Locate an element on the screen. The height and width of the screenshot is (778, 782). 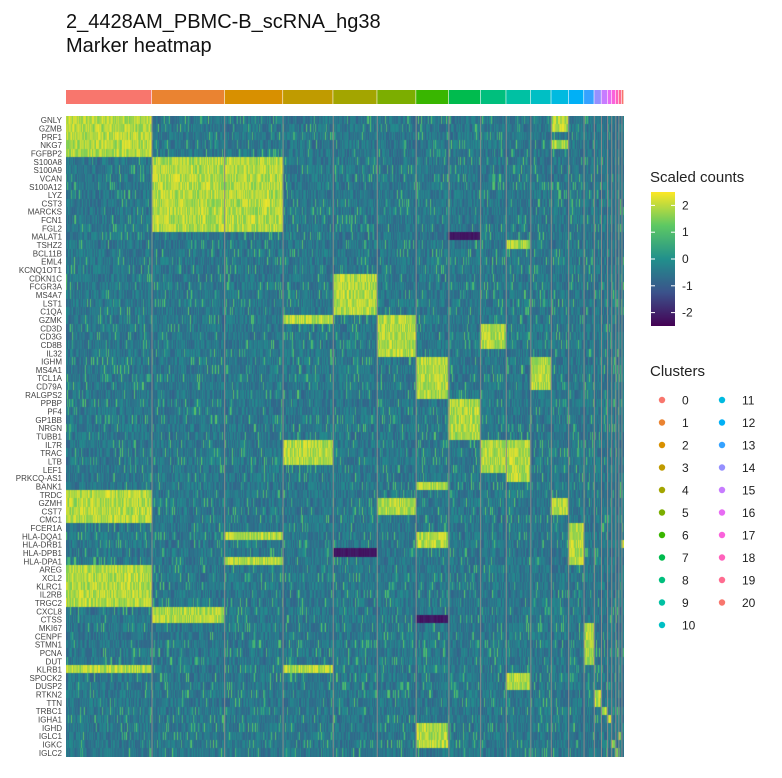
gene-label: DUSP2 is located at coordinates (48, 686).